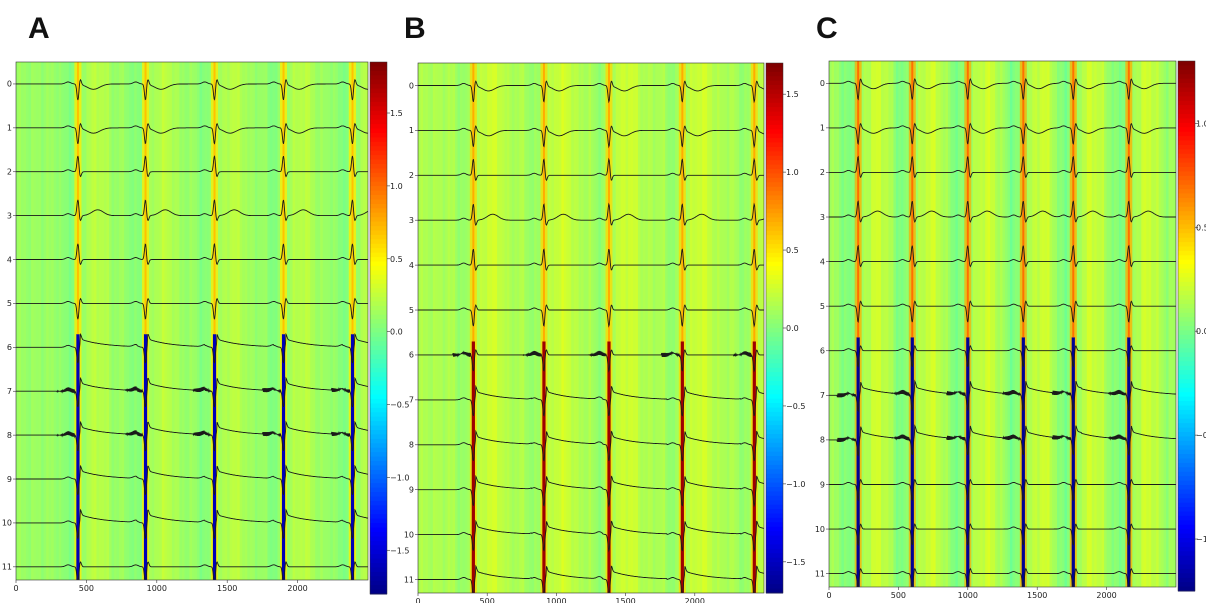 This screenshot has width=1206, height=603. What do you see at coordinates (608, 202) in the screenshot?
I see `beat-marker` at bounding box center [608, 202].